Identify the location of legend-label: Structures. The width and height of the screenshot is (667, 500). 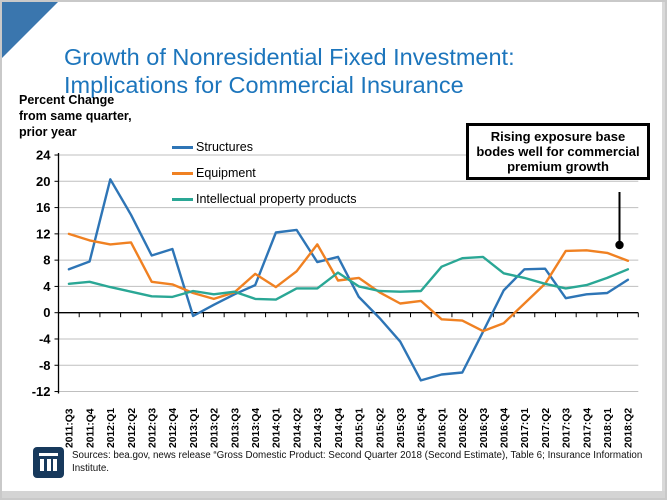
(225, 147).